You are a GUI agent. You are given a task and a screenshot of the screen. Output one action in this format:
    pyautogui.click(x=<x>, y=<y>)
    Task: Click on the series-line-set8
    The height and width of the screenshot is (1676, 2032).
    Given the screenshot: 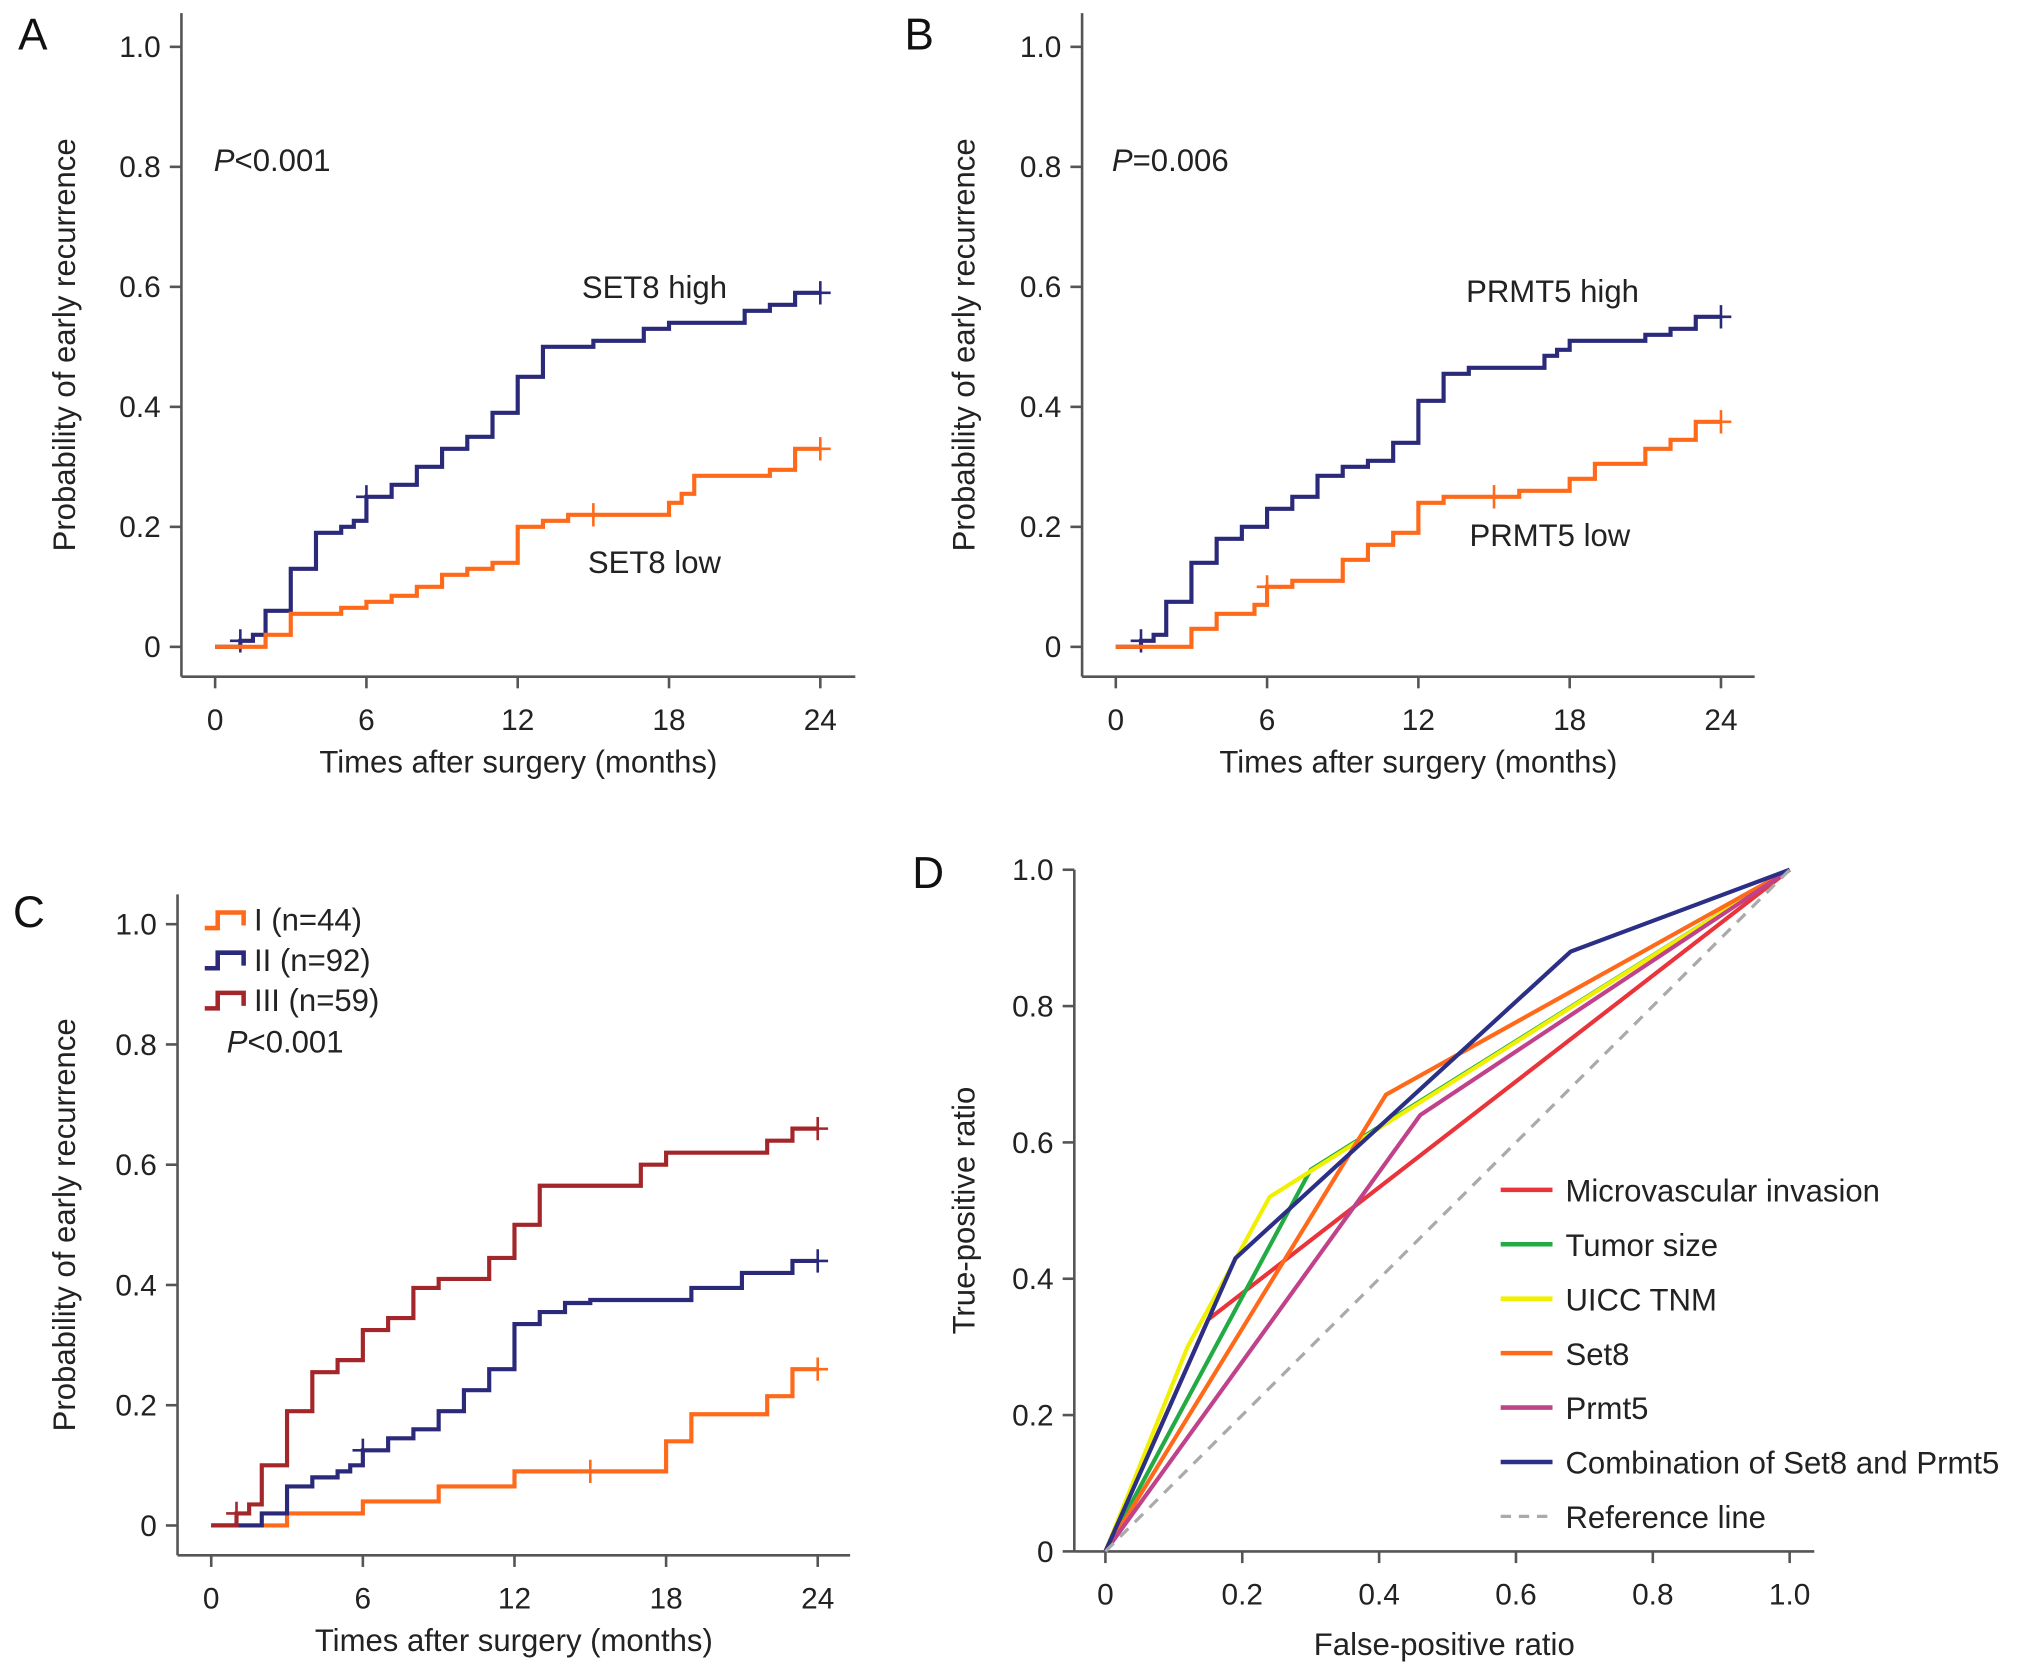 What is the action you would take?
    pyautogui.click(x=1447, y=1210)
    